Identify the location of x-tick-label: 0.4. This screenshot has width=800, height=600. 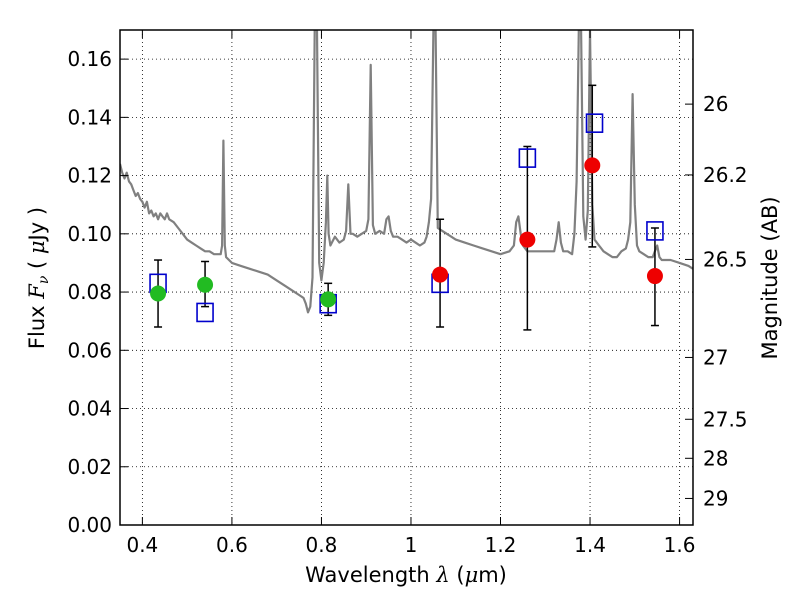
(142, 545).